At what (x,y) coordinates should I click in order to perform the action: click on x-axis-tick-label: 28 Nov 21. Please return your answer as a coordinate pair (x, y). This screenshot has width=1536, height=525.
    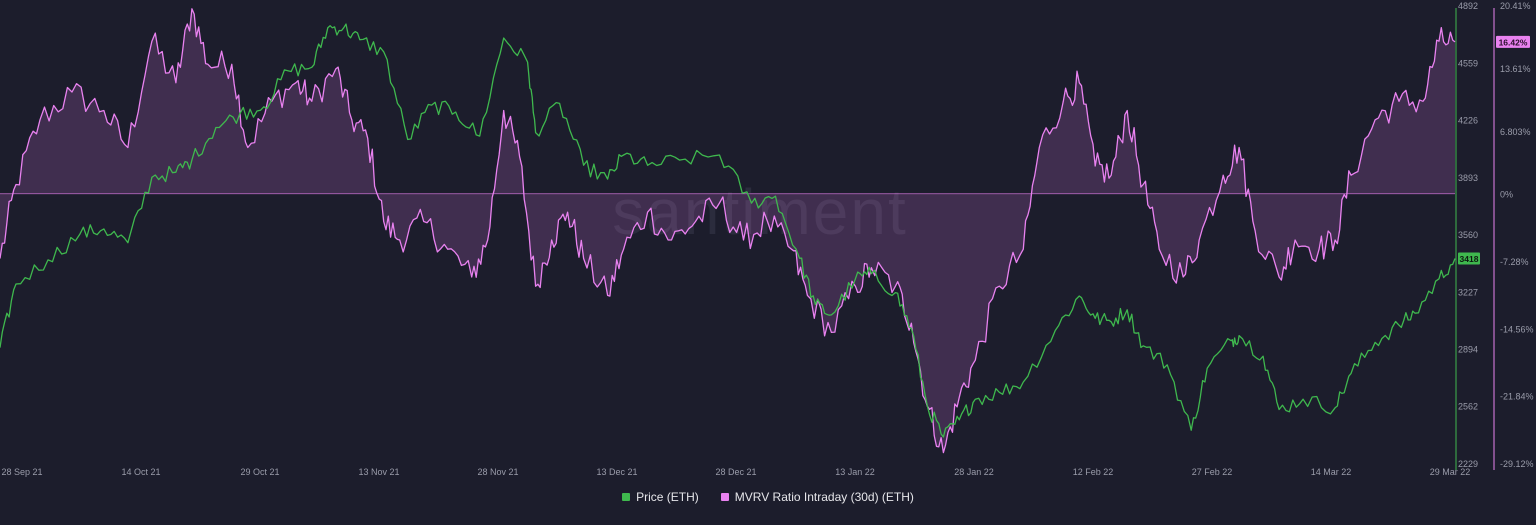
    Looking at the image, I should click on (497, 472).